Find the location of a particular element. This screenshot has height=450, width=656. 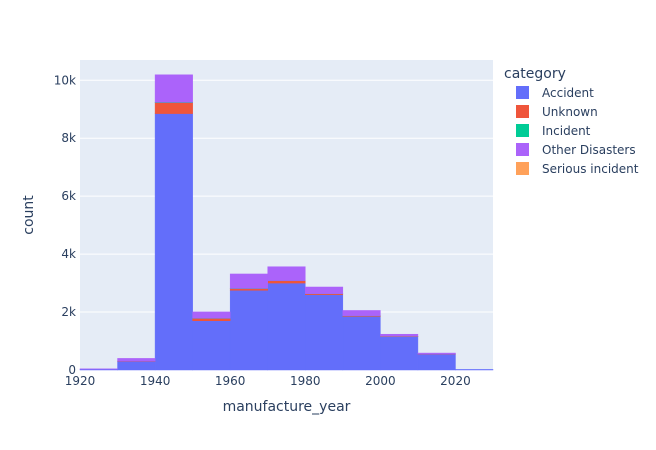

legend-label-accident: Accident is located at coordinates (568, 93).